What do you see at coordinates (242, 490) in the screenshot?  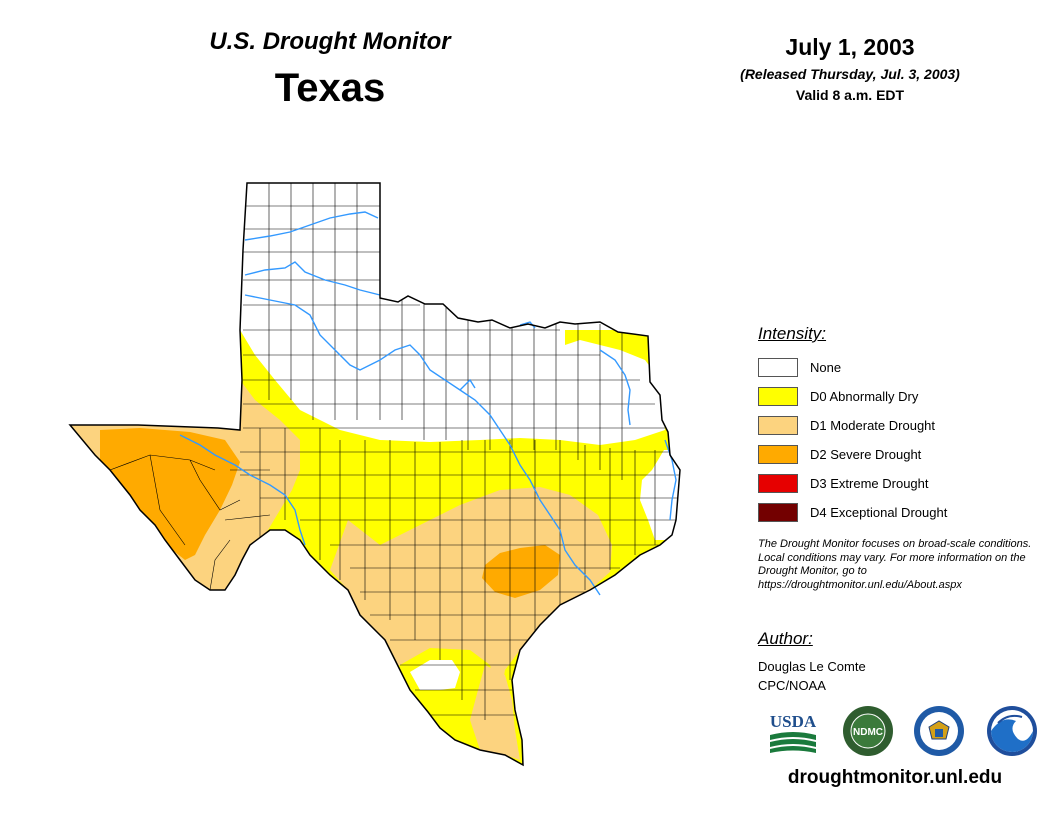 I see `river-pecos` at bounding box center [242, 490].